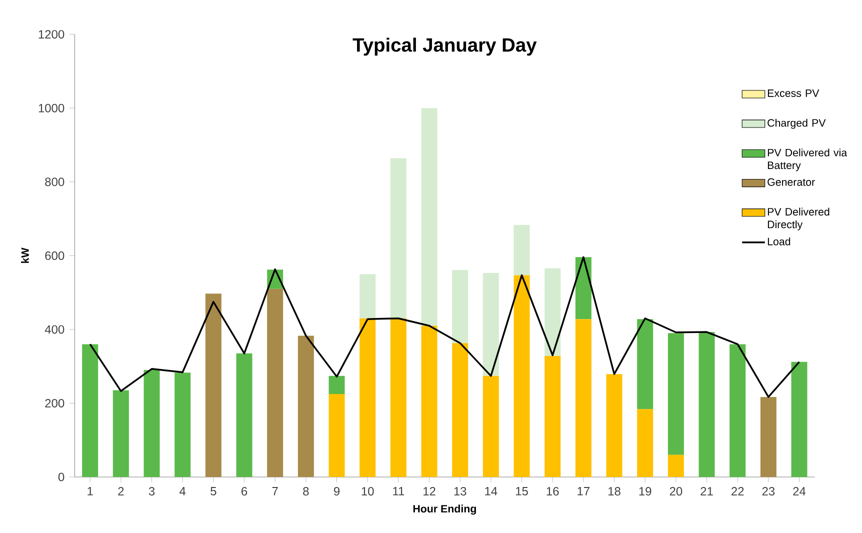  Describe the element at coordinates (54, 329) in the screenshot. I see `y-tick-label: 400` at that location.